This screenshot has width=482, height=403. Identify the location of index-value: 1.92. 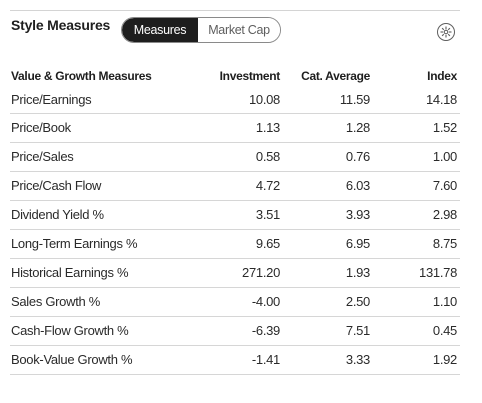
(415, 360).